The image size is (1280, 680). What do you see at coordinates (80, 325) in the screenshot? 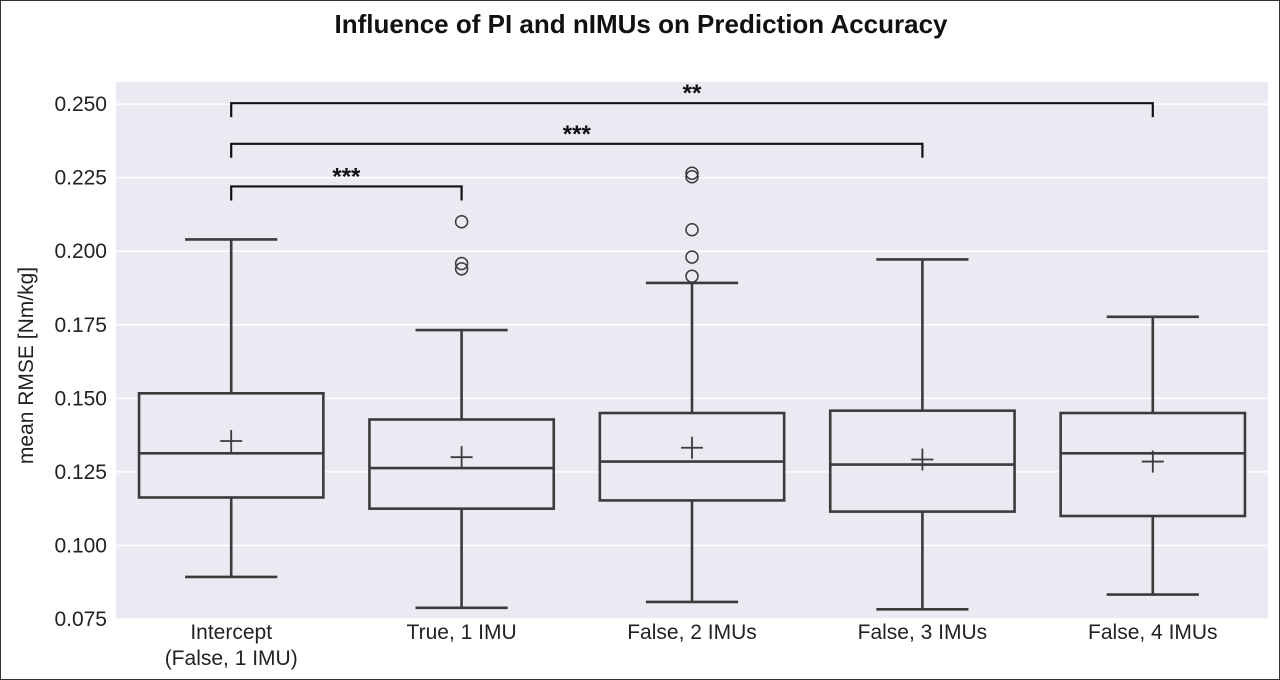
I see `y-tick-label: 0.175` at bounding box center [80, 325].